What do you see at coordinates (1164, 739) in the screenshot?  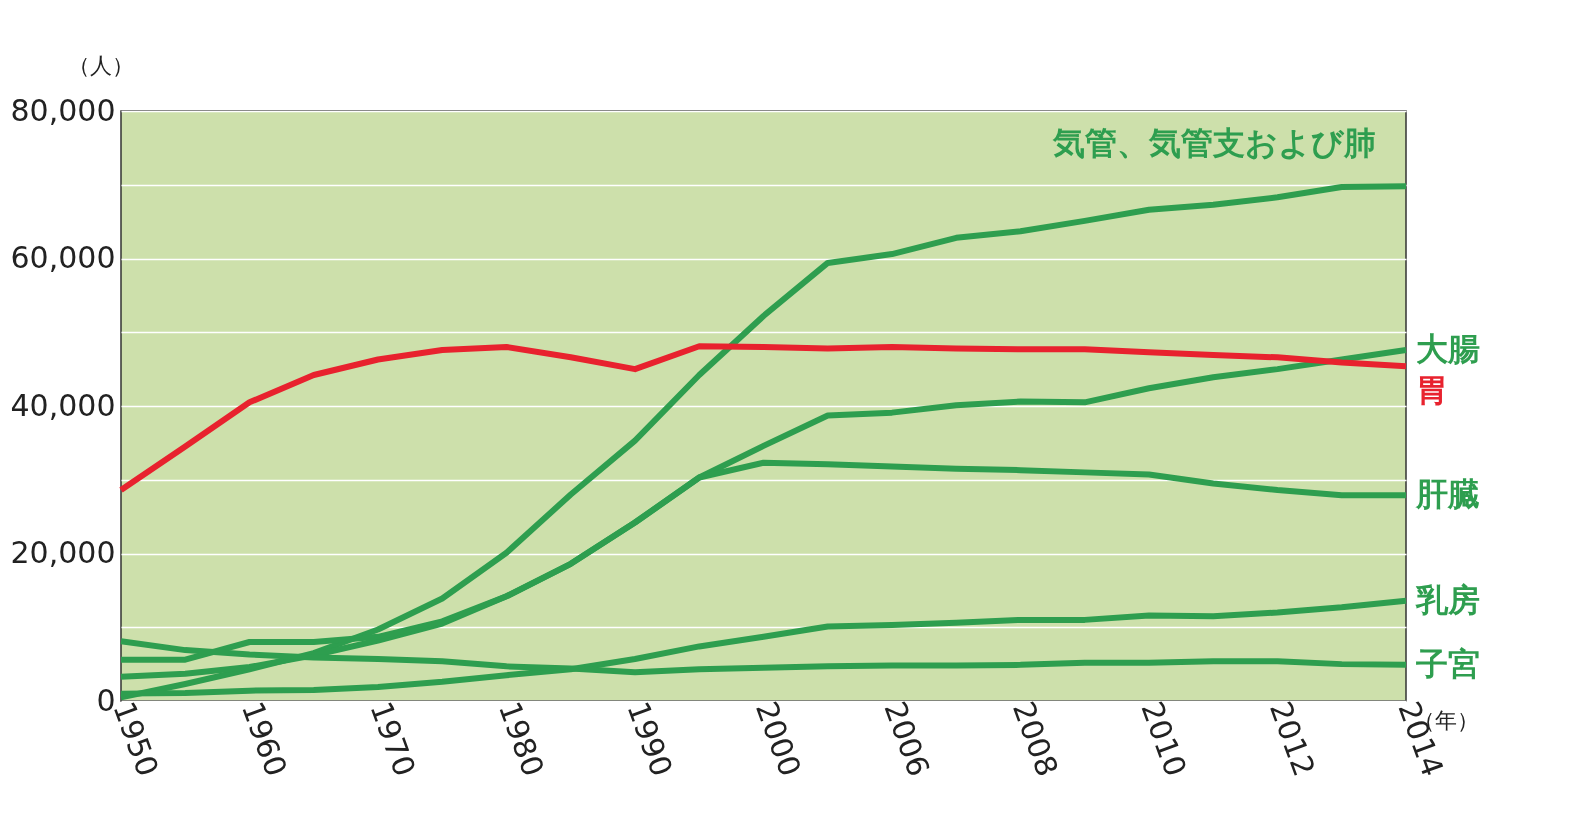 I see `x-tick-label: 2010` at bounding box center [1164, 739].